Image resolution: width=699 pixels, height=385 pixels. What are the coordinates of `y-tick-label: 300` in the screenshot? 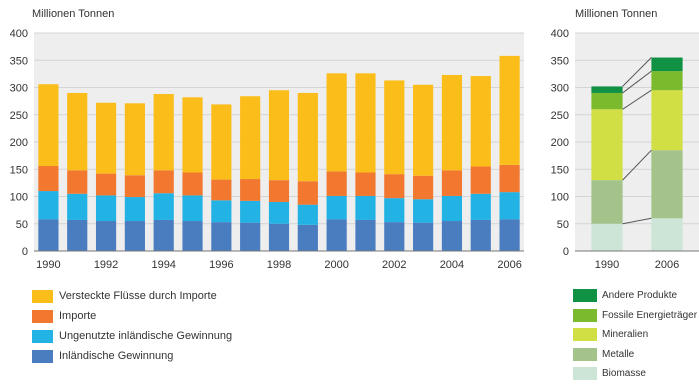 It's located at (560, 89).